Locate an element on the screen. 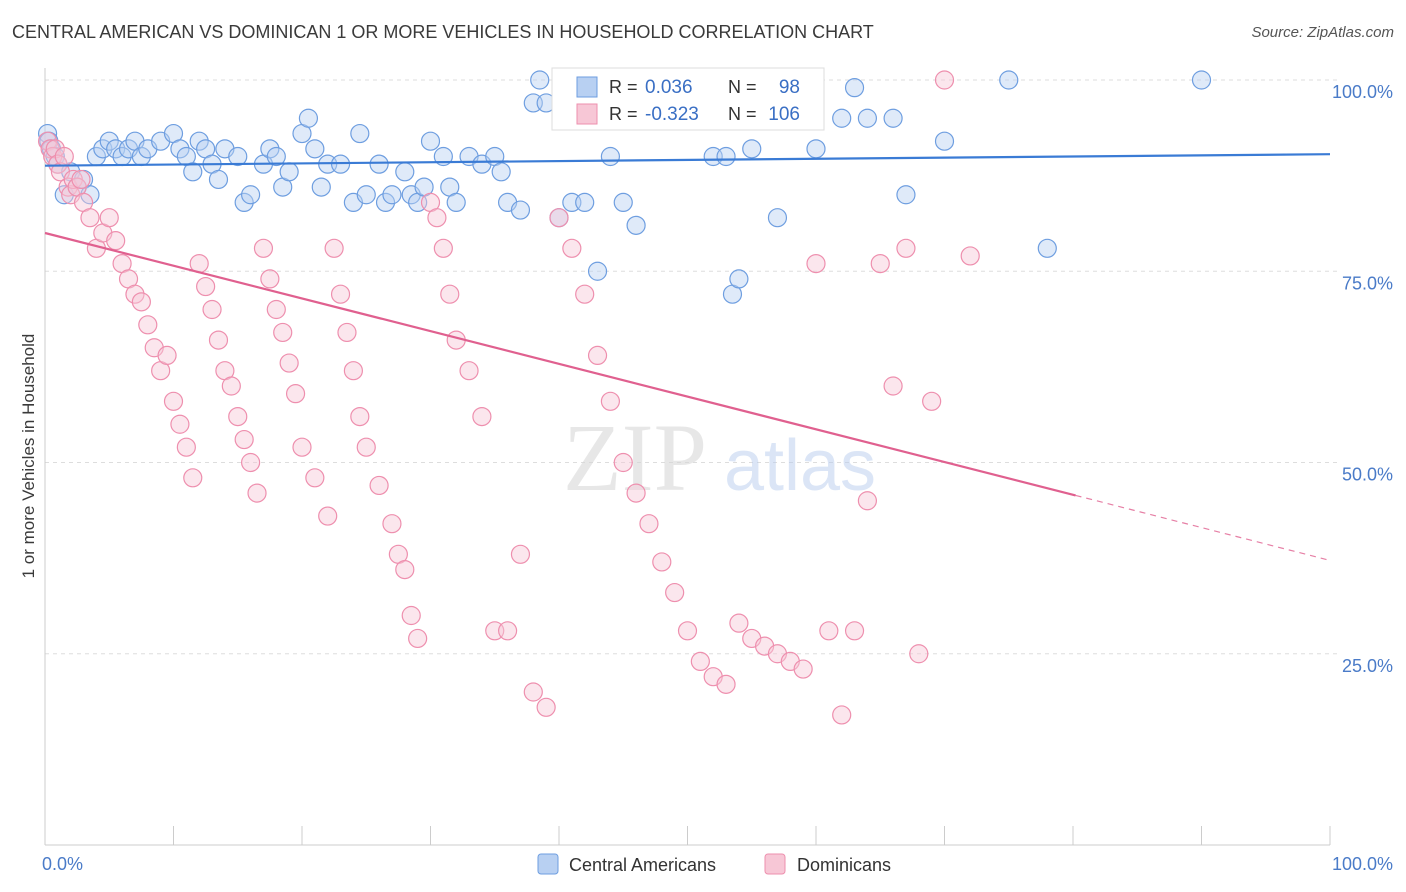 The image size is (1406, 892). legend-swatch-central-americans is located at coordinates (548, 864).